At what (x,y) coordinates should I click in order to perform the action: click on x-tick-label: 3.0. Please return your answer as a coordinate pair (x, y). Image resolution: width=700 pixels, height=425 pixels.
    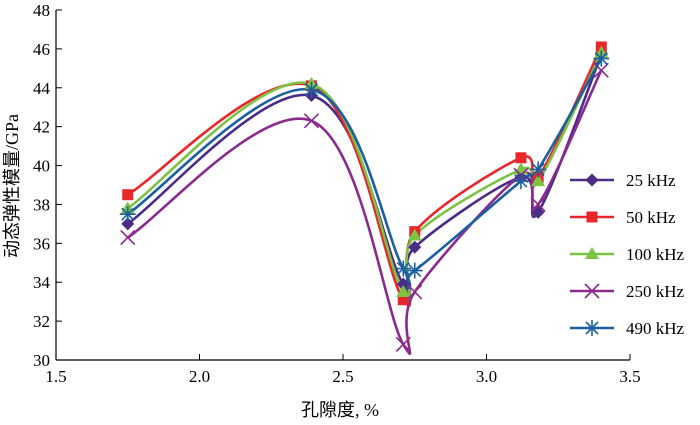
    Looking at the image, I should click on (486, 376).